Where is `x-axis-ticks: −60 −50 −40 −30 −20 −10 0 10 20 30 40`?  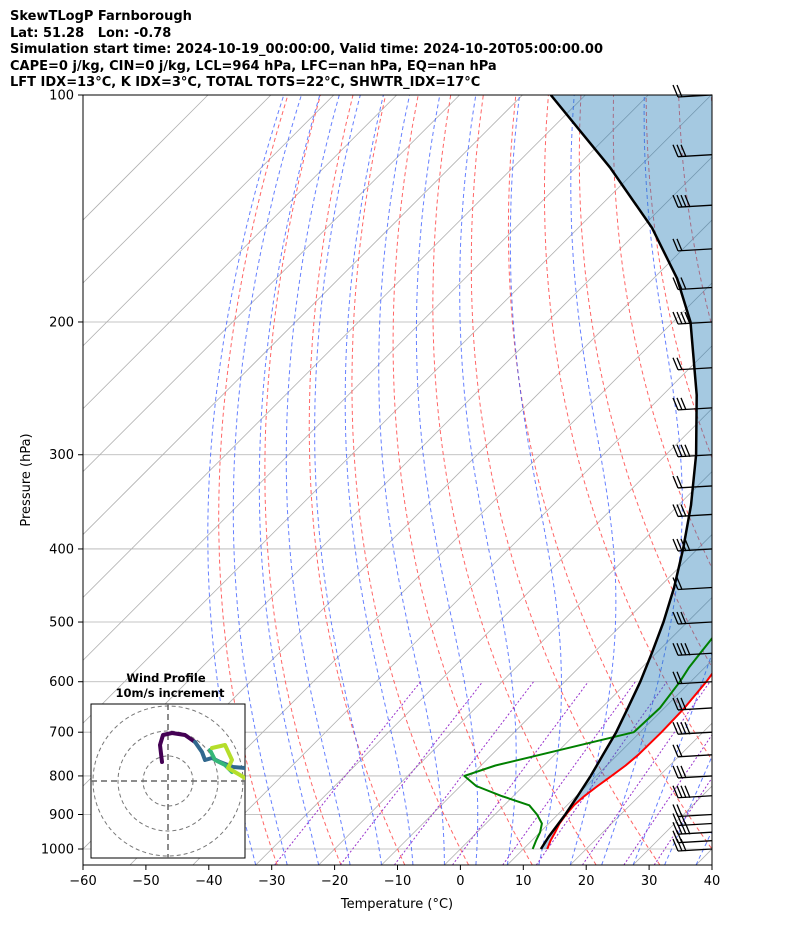 x-axis-ticks: −60 −50 −40 −30 −20 −10 0 10 20 30 40 is located at coordinates (394, 877).